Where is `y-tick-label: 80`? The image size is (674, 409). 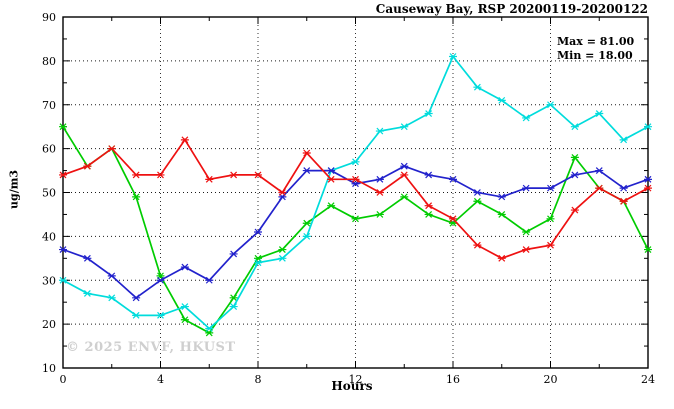
y-tick-label: 80 is located at coordinates (49, 61).